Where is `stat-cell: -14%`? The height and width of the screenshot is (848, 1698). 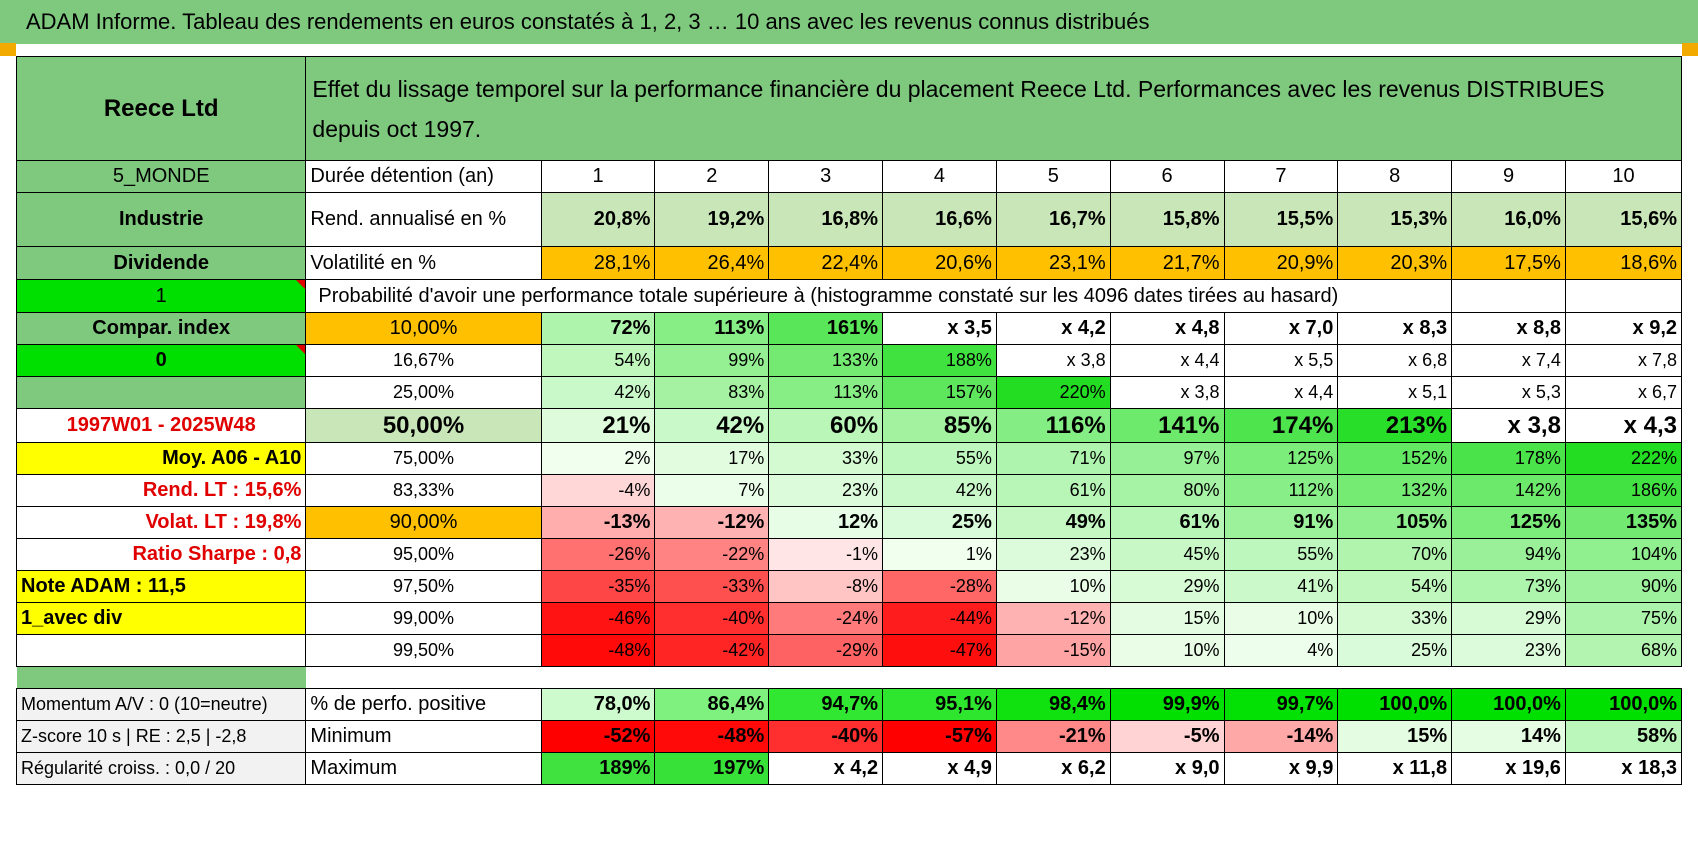
stat-cell: -14% is located at coordinates (1281, 736).